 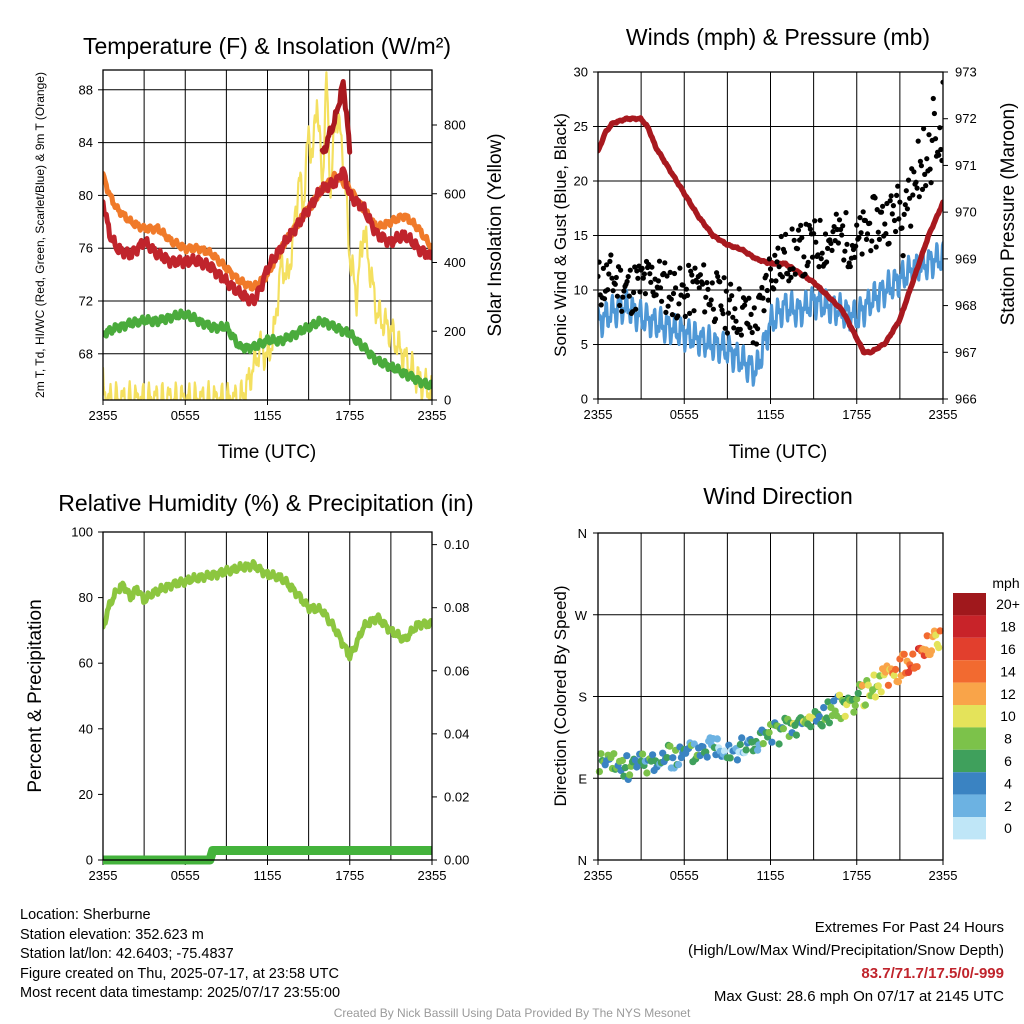 What do you see at coordinates (336, 117) in the screenshot?
I see `heat-index-line` at bounding box center [336, 117].